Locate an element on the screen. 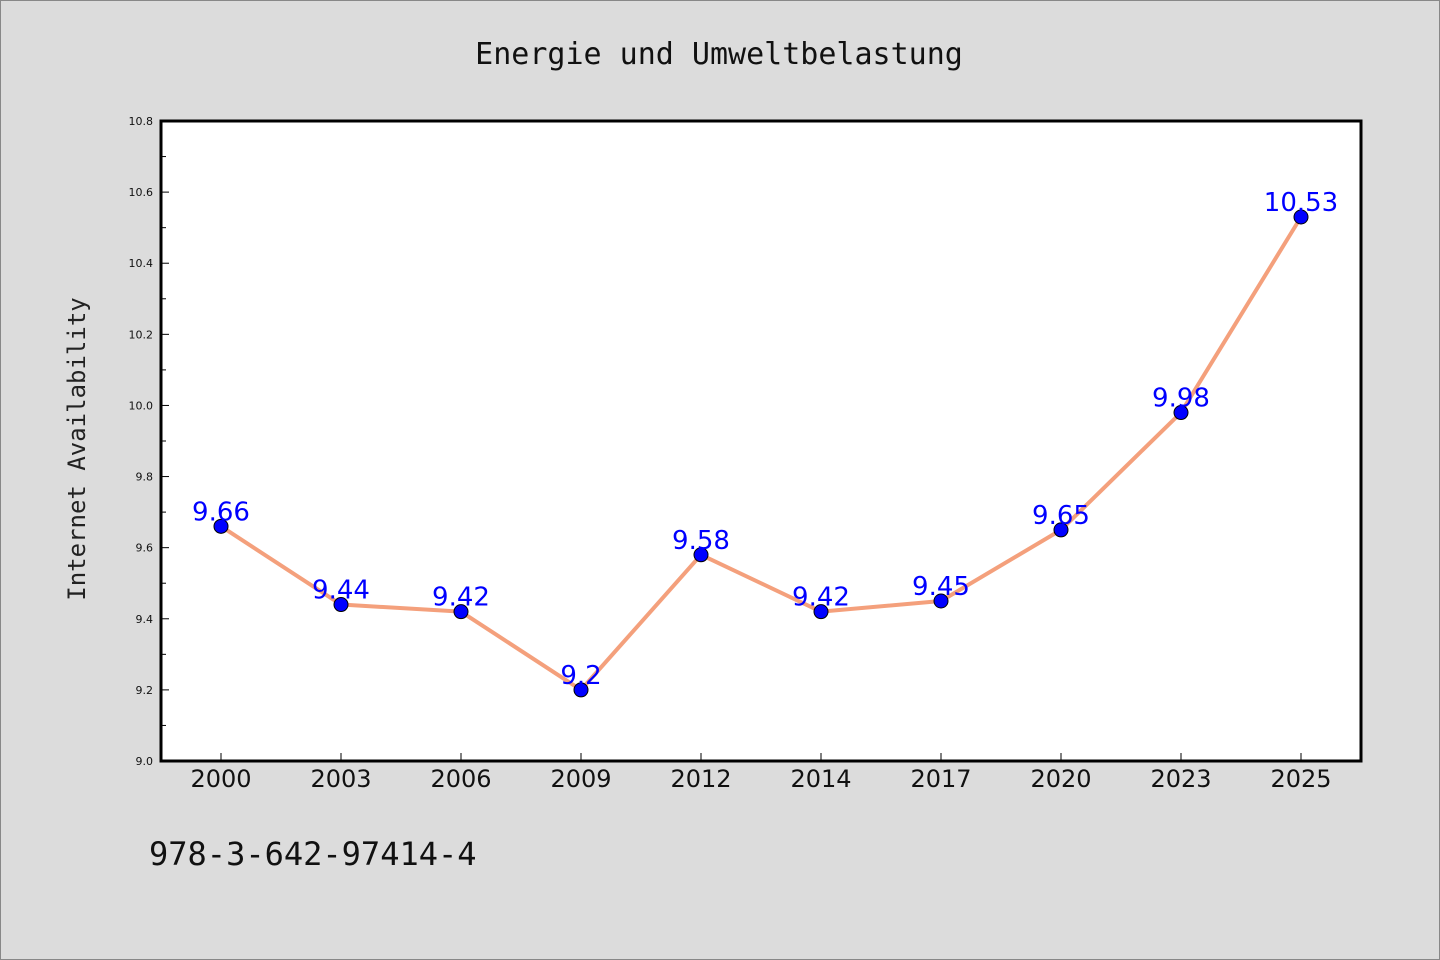  data-label: 9.98 is located at coordinates (1181, 399).